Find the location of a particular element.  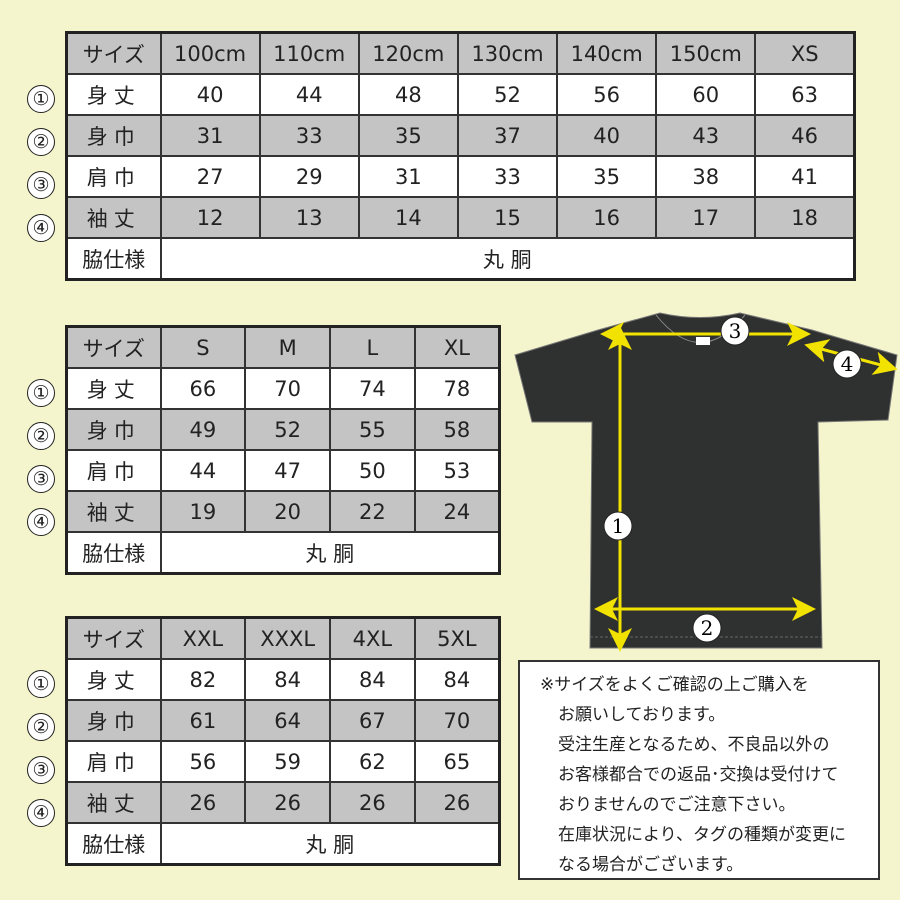

header-cell: XL is located at coordinates (457, 347).